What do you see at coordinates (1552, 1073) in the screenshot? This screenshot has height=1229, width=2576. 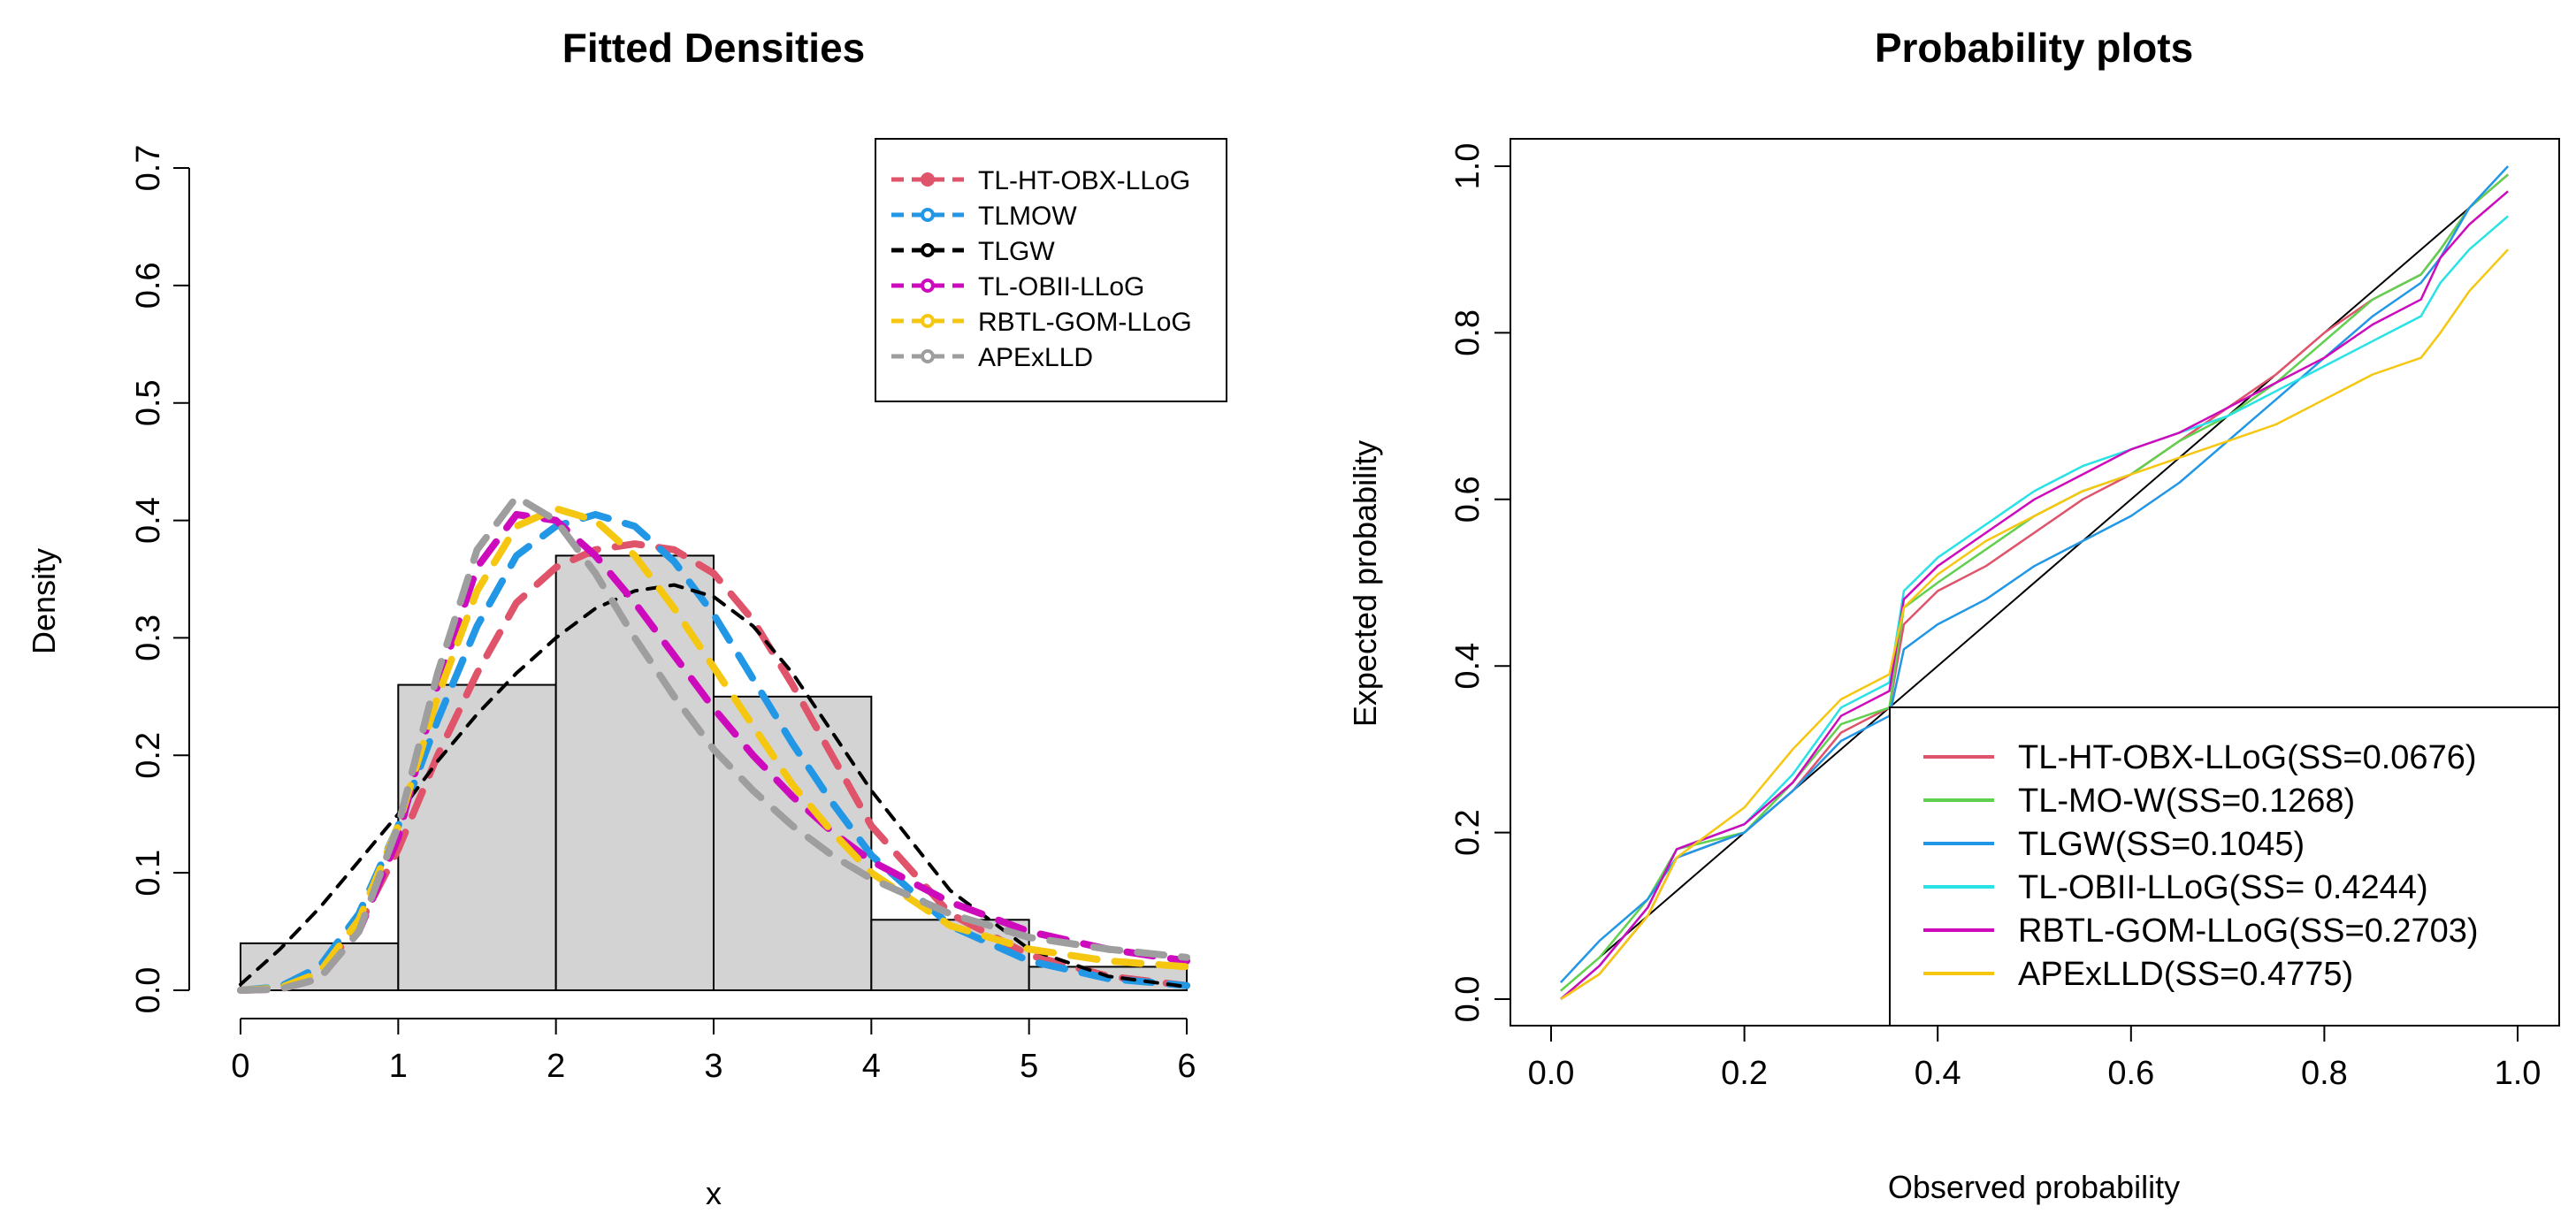 I see `x-tick-label: 0.0` at bounding box center [1552, 1073].